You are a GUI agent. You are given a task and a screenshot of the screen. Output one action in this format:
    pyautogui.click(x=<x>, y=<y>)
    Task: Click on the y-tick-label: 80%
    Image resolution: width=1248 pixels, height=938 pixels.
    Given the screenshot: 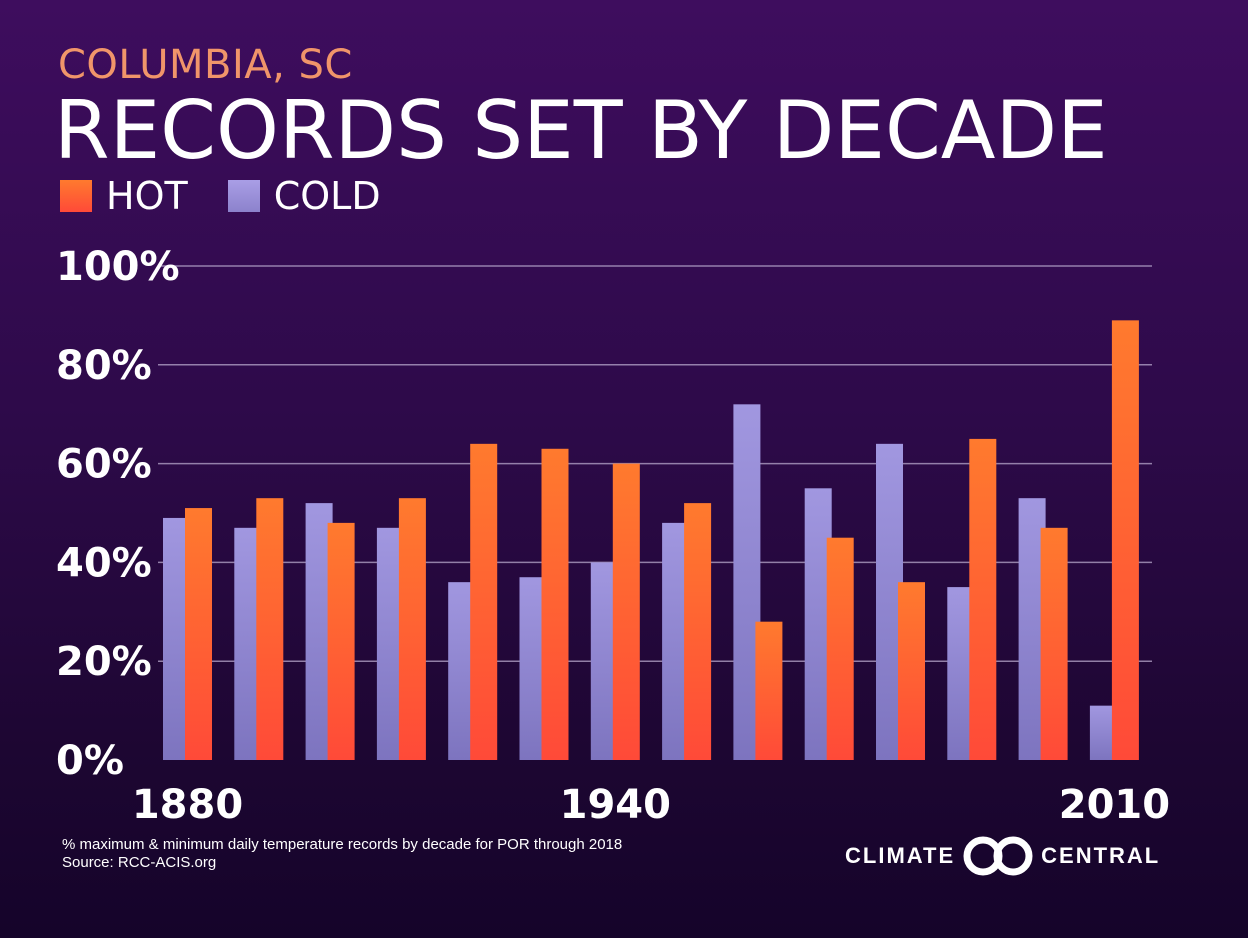 What is the action you would take?
    pyautogui.click(x=104, y=366)
    